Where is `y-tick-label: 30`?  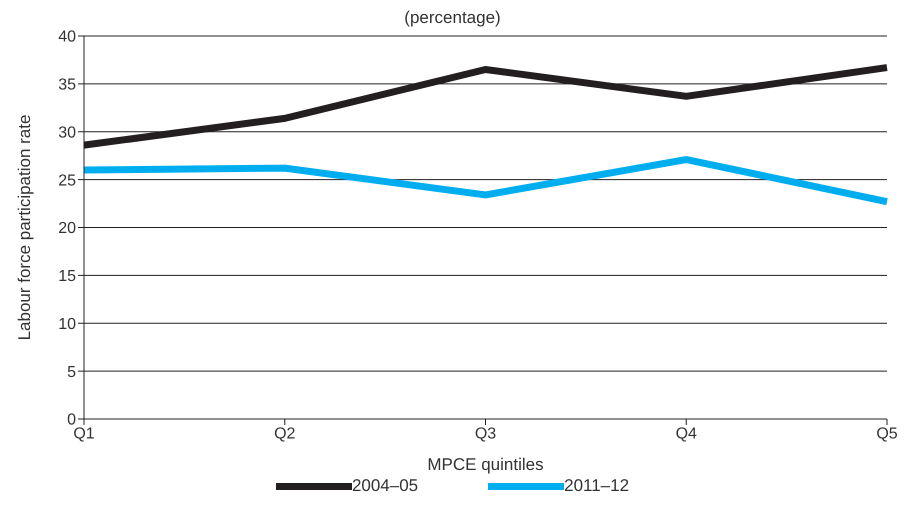 y-tick-label: 30 is located at coordinates (67, 133).